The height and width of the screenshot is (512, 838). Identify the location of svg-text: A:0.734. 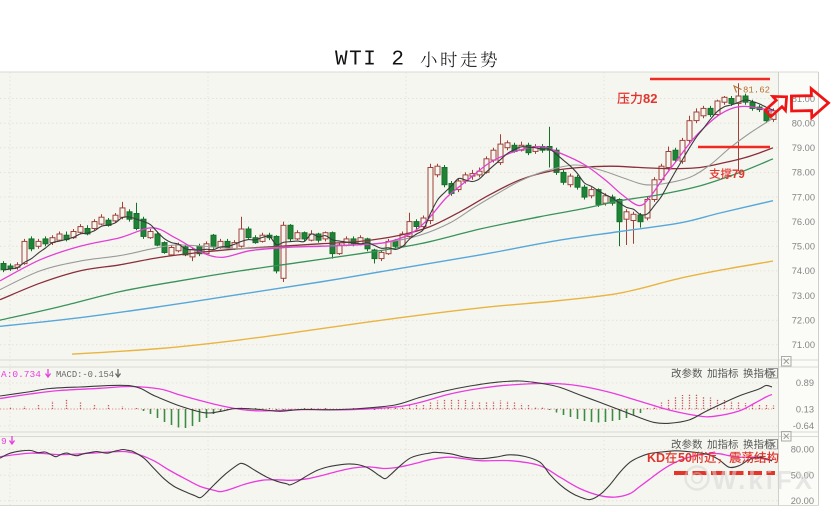
(21, 374).